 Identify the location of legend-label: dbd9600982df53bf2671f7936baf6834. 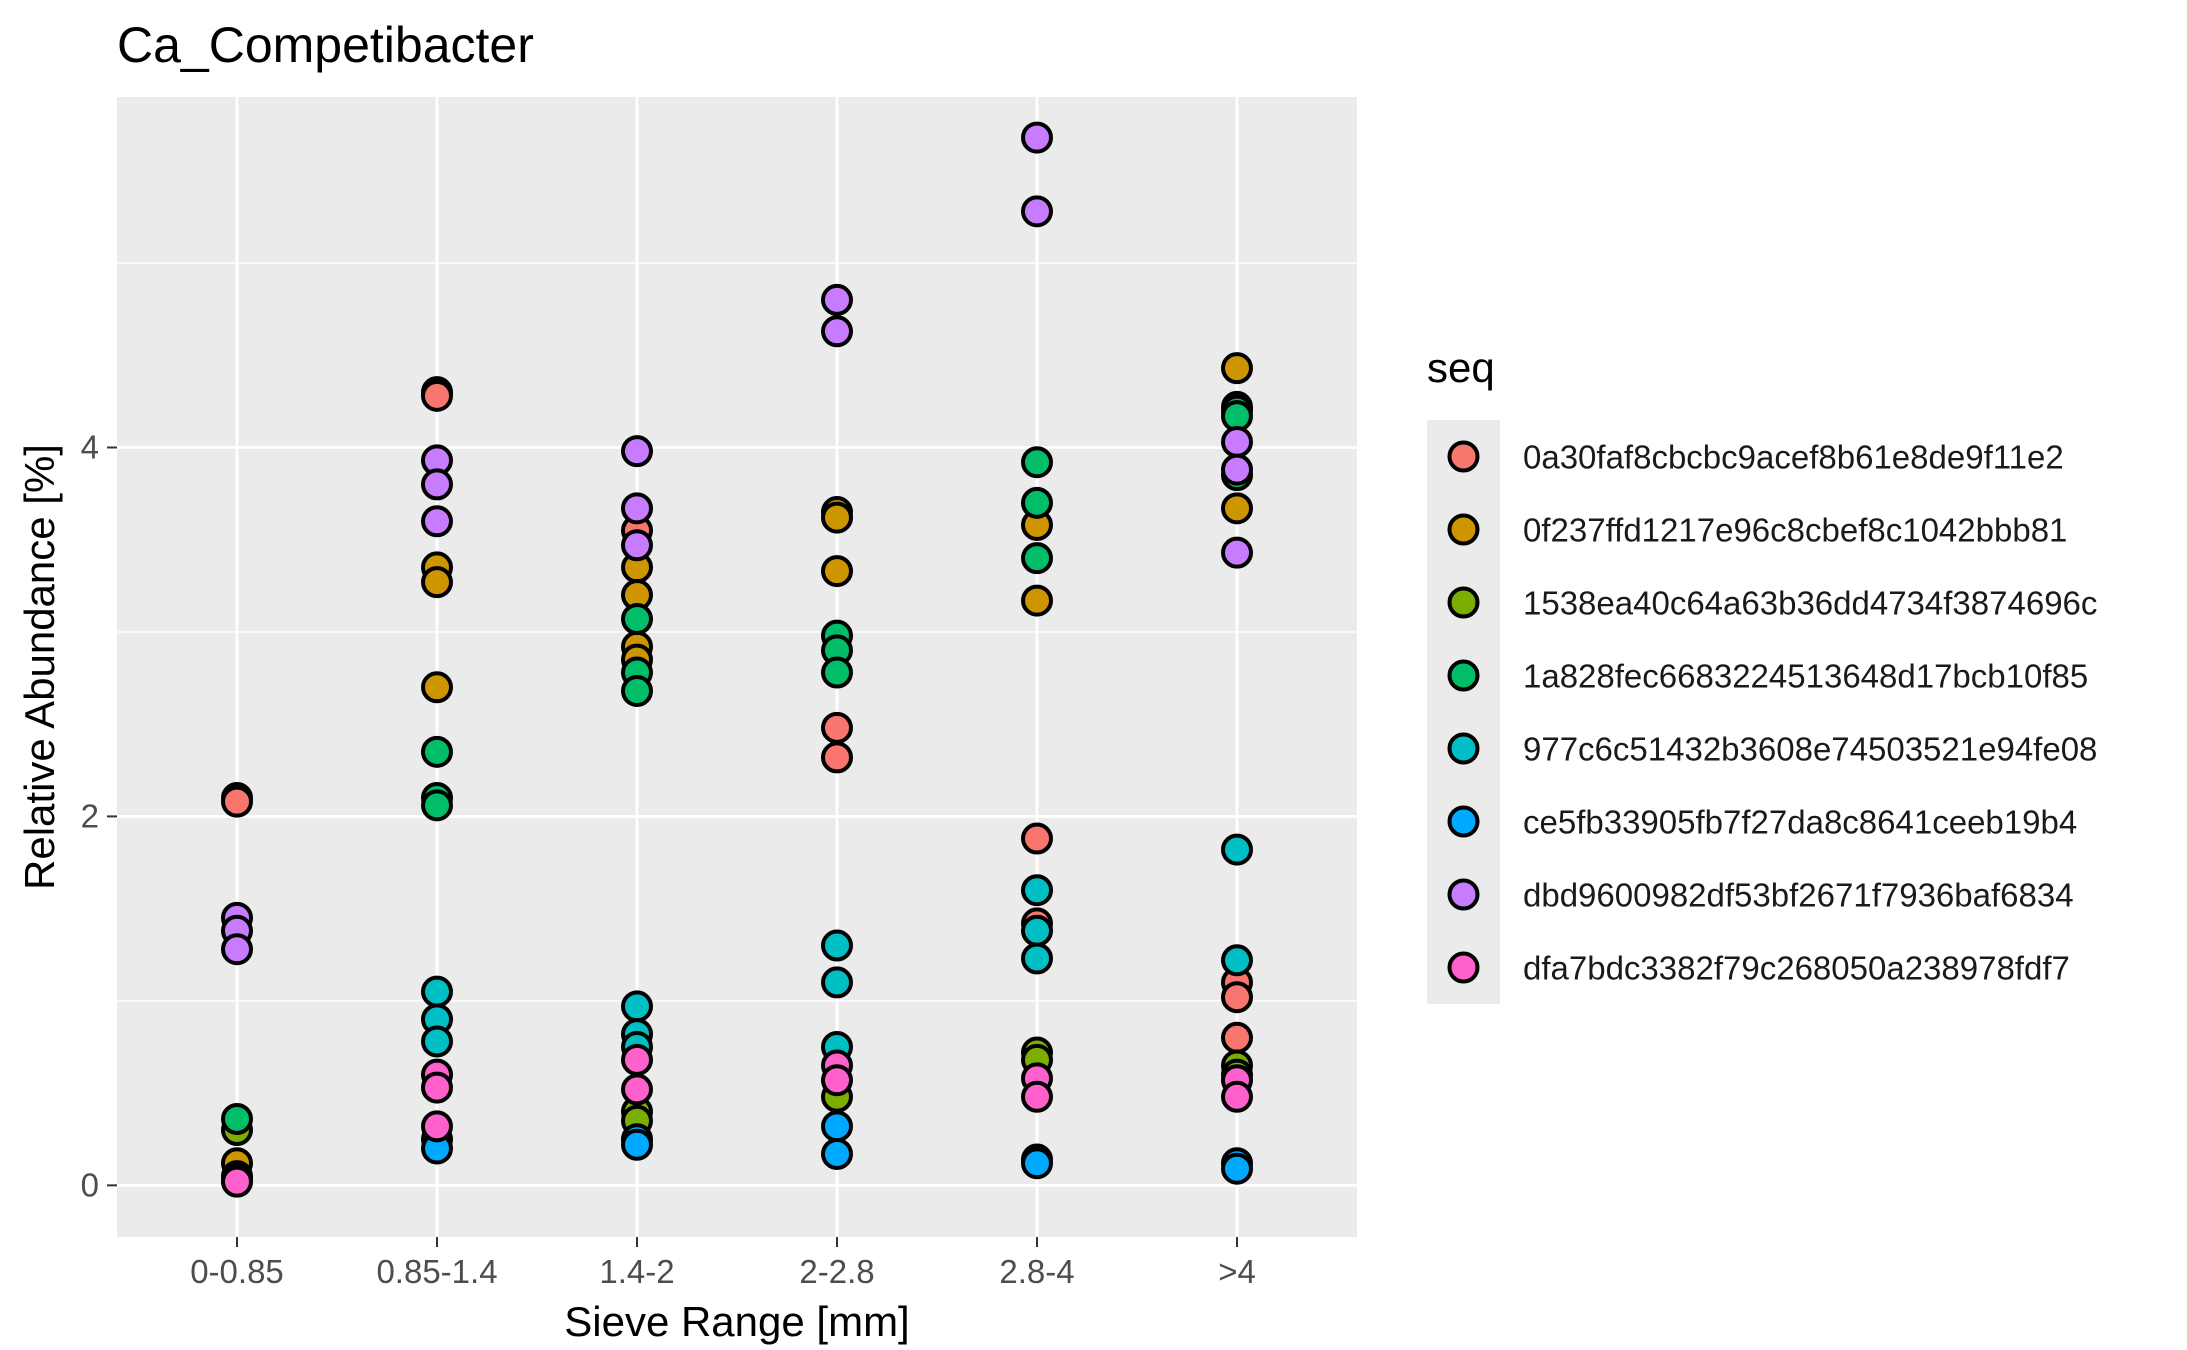
(1798, 895).